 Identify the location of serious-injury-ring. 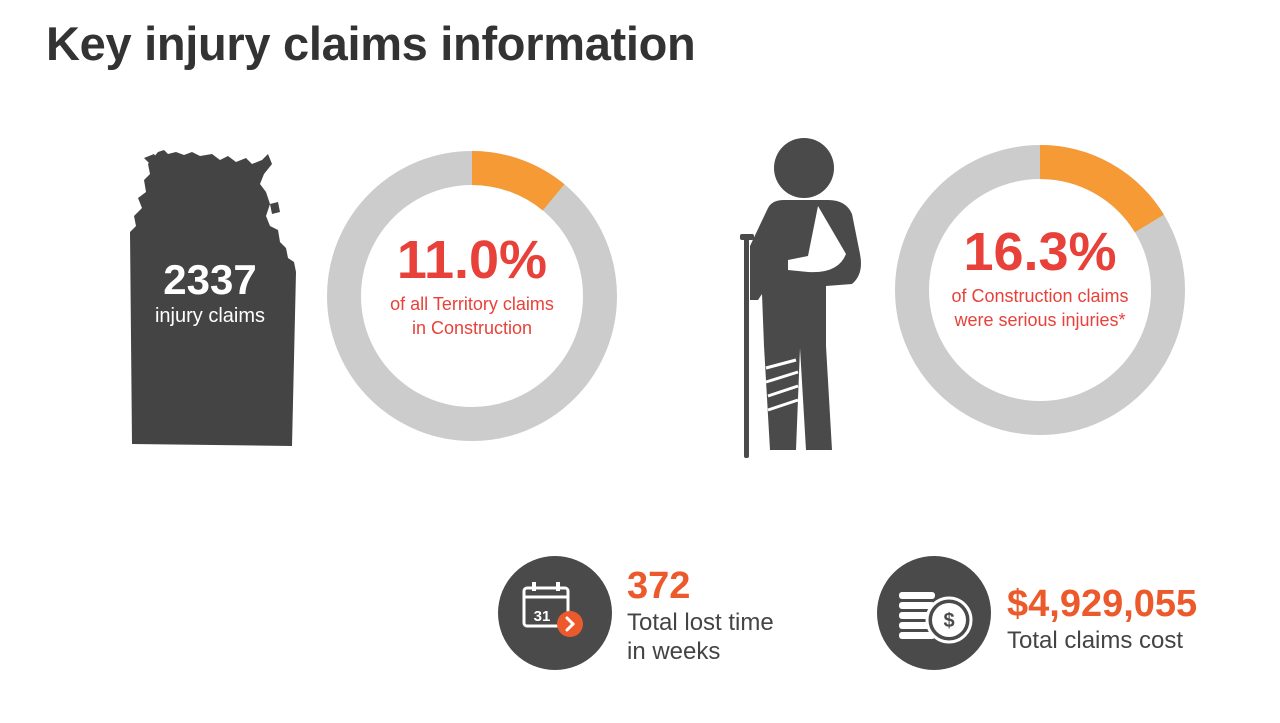
(1040, 290).